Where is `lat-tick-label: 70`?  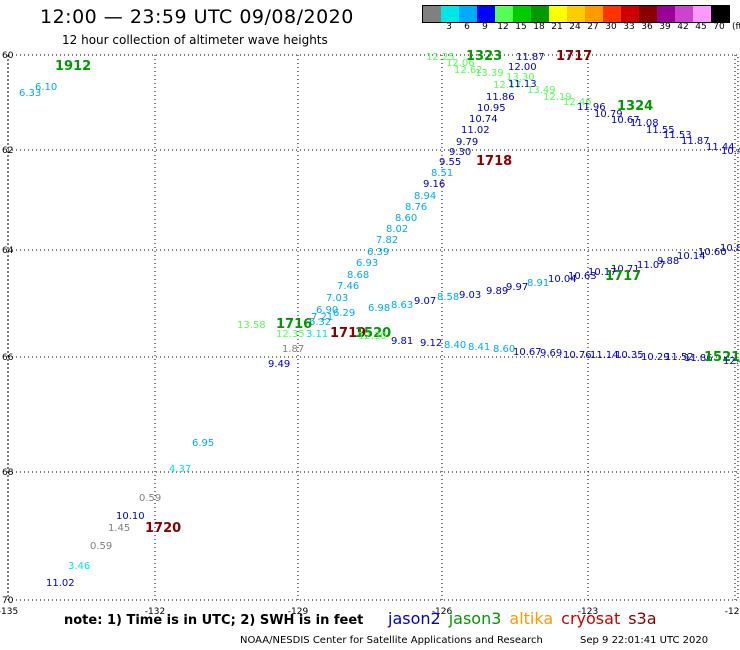
lat-tick-label: 70 is located at coordinates (8, 601).